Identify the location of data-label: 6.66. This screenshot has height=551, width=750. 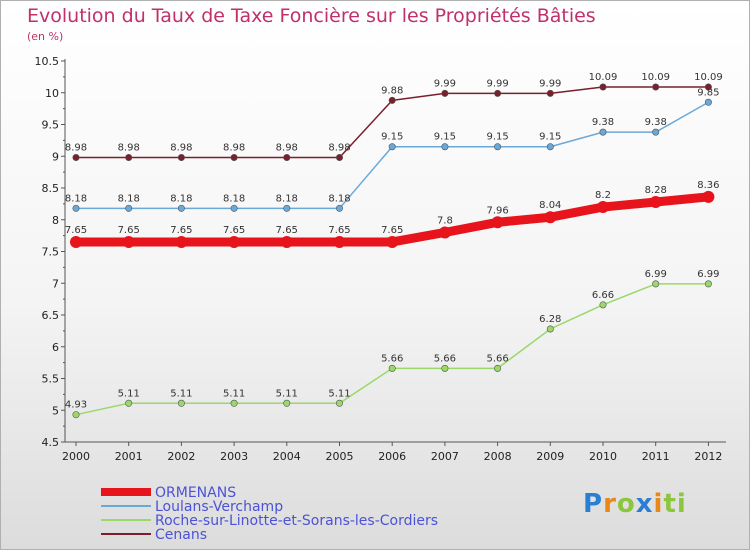
(603, 295).